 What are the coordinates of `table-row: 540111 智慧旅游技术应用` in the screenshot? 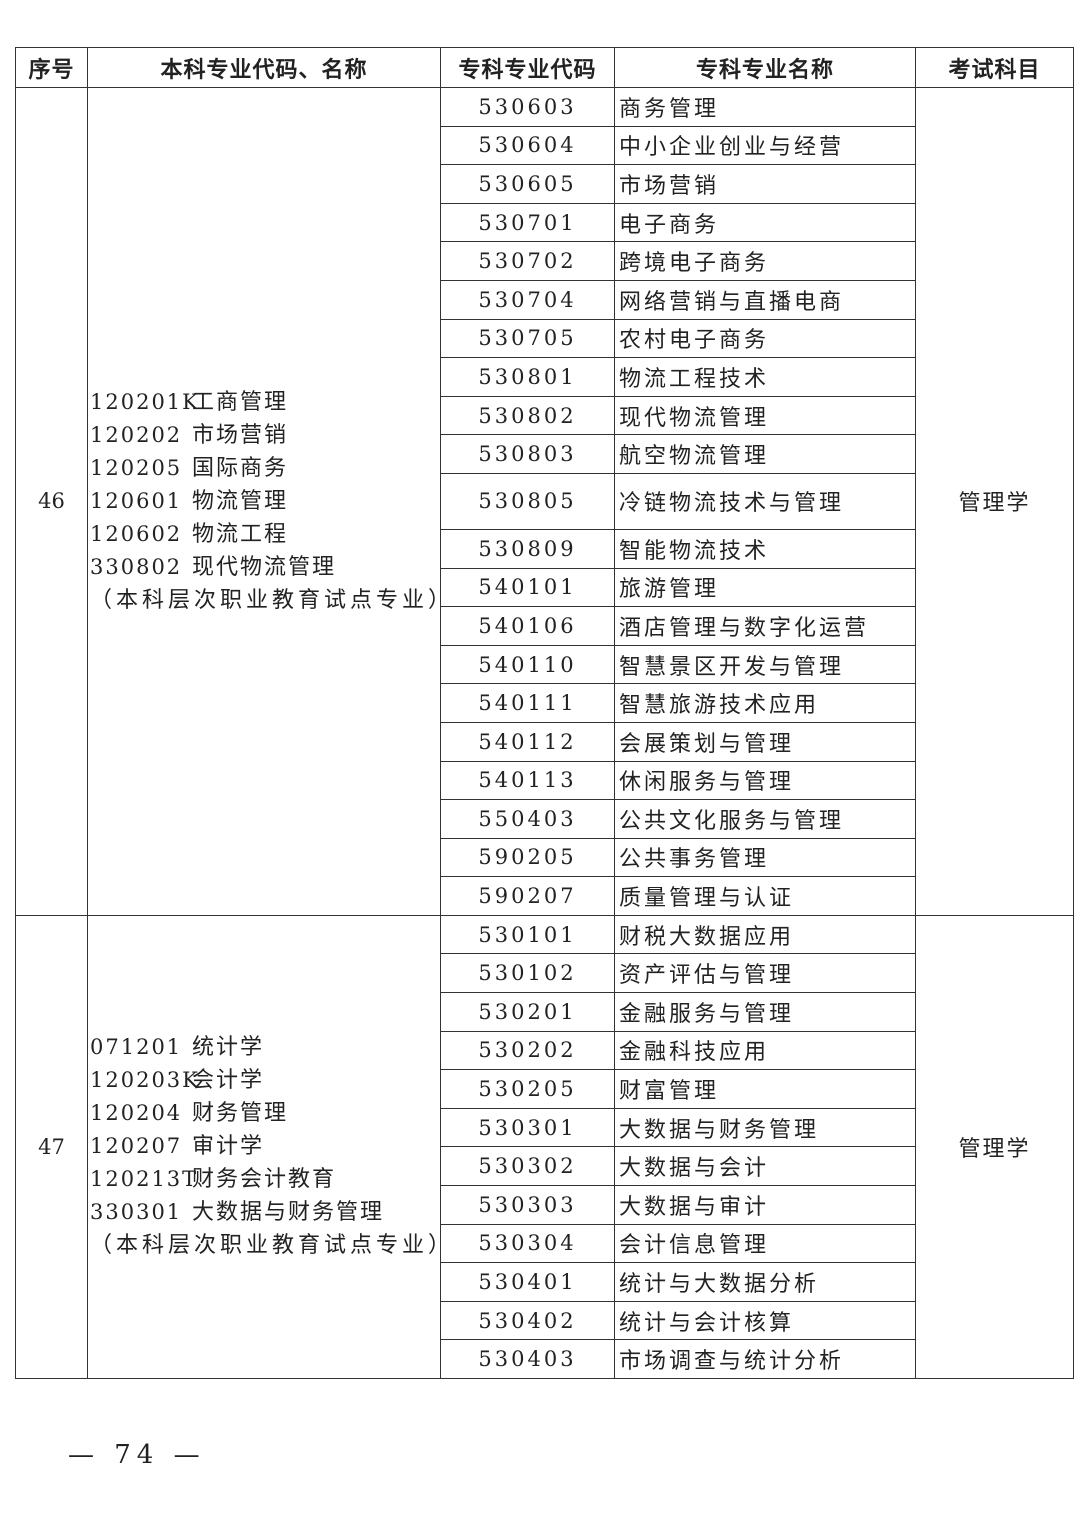 It's located at (545, 703).